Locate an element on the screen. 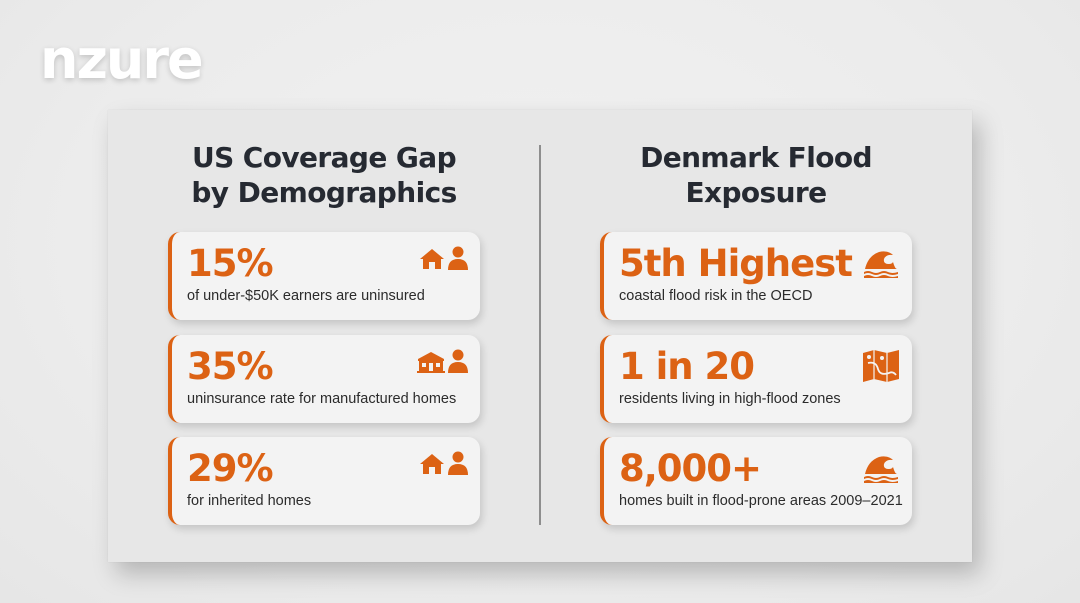  stat-description: residents living in high-flood zones is located at coordinates (730, 399).